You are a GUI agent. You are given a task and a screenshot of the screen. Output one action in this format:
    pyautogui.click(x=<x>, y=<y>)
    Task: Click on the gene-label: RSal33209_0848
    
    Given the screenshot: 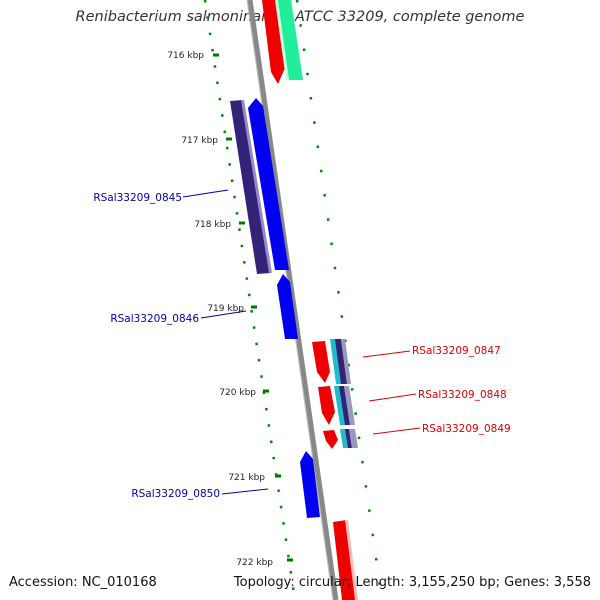 What is the action you would take?
    pyautogui.click(x=462, y=395)
    